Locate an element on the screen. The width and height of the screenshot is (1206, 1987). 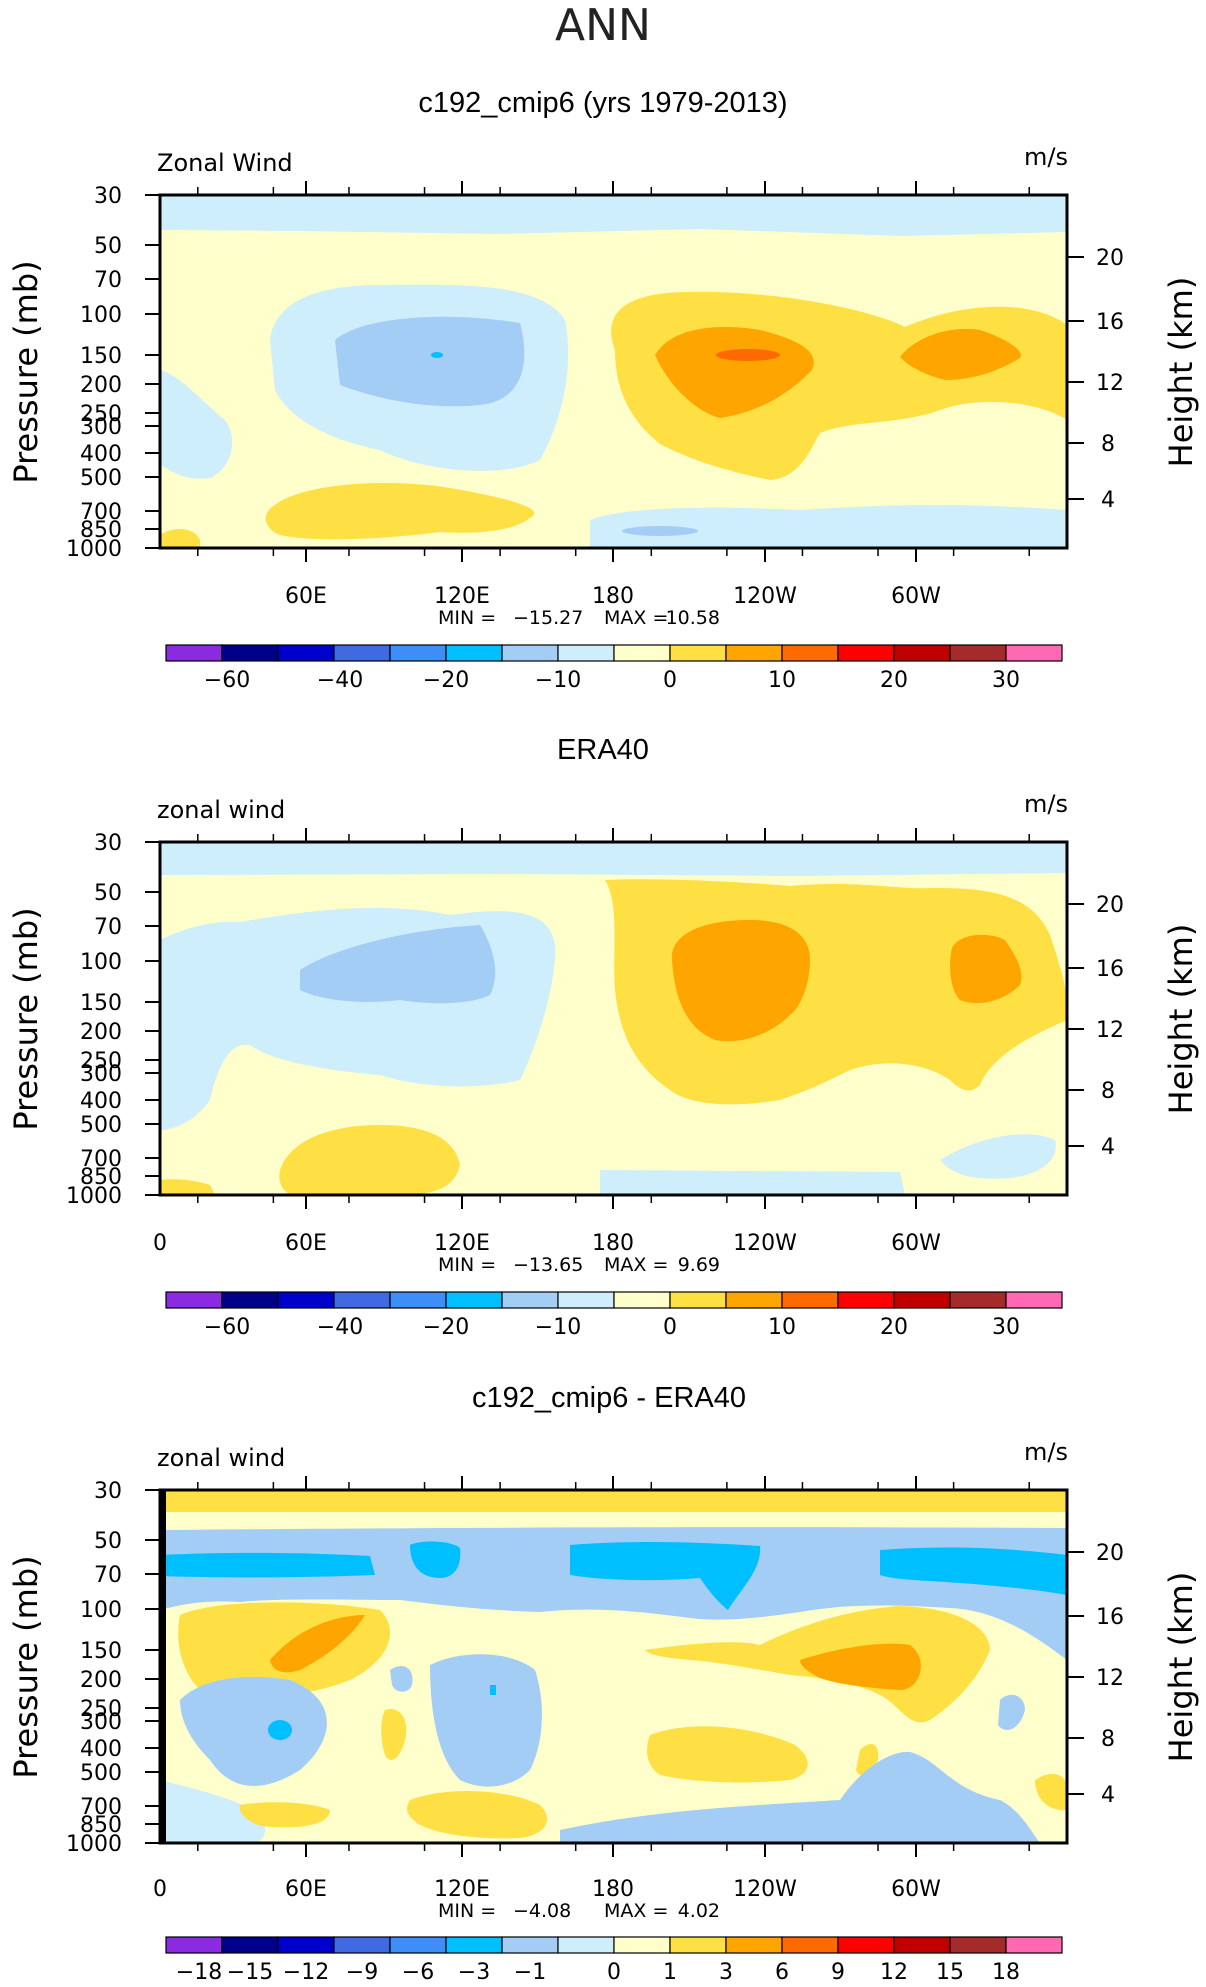
colorbar-label: −40 is located at coordinates (340, 680).